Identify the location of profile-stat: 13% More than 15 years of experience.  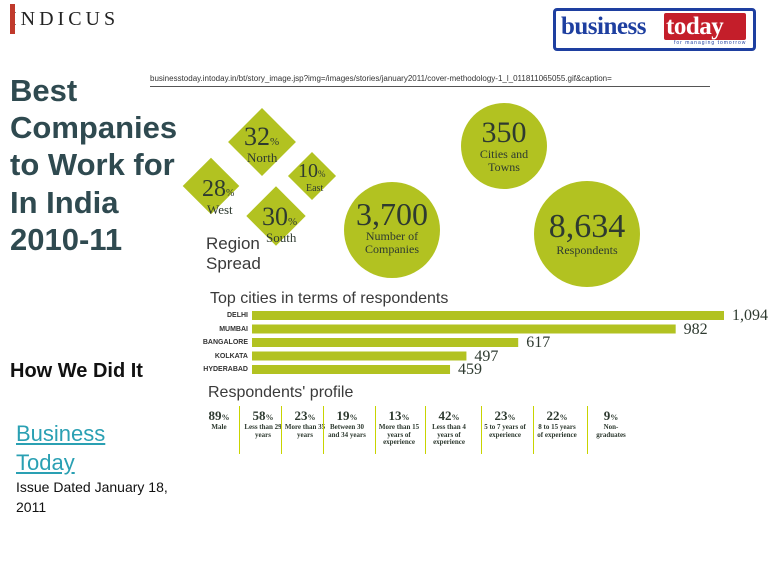
(399, 427).